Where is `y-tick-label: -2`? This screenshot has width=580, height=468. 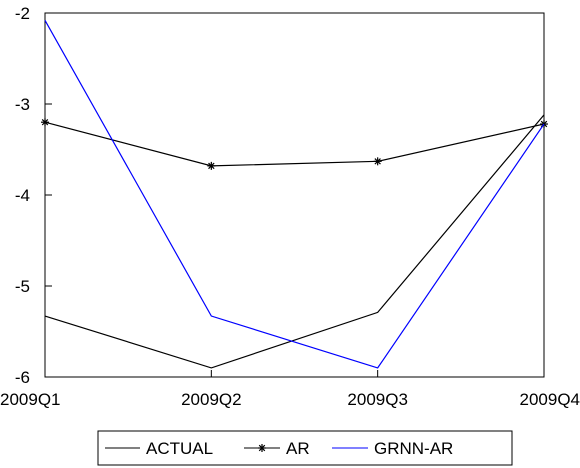 y-tick-label: -2 is located at coordinates (22, 13).